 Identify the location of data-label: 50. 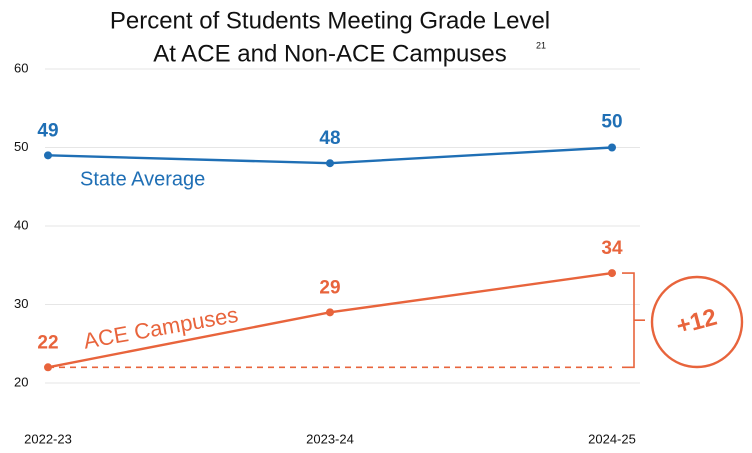
(611, 122).